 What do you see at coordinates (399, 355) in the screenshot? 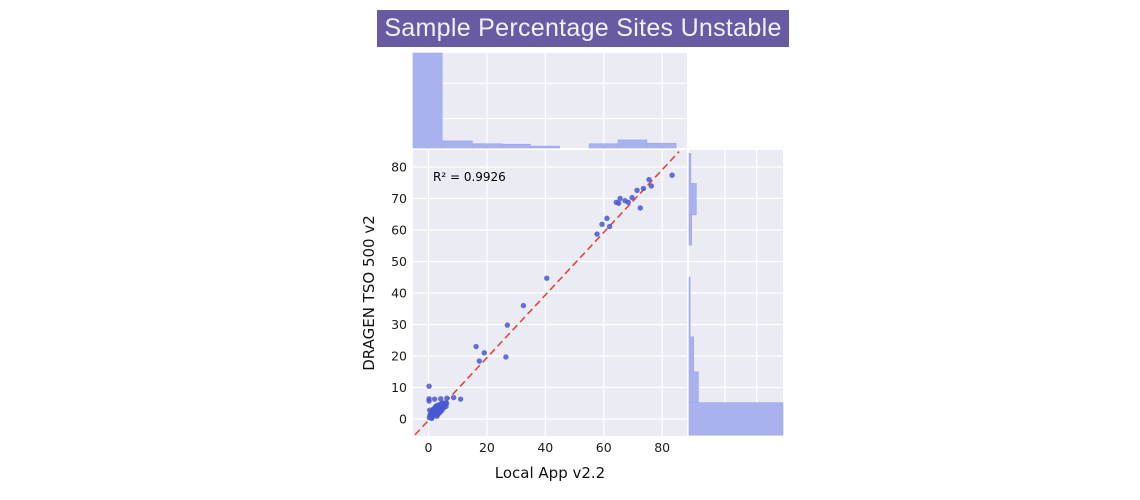
I see `y-tick-label: 20` at bounding box center [399, 355].